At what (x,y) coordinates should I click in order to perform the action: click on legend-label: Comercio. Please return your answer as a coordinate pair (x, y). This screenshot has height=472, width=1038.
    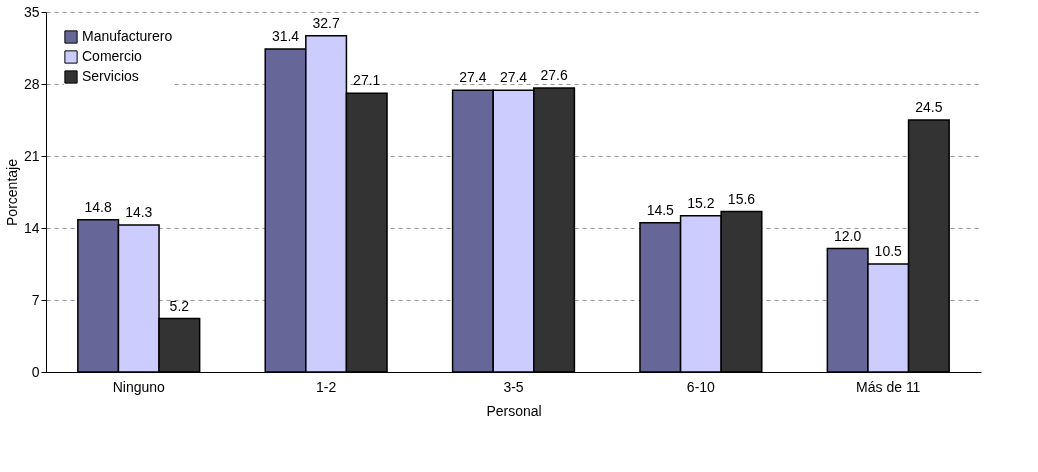
    Looking at the image, I should click on (112, 56).